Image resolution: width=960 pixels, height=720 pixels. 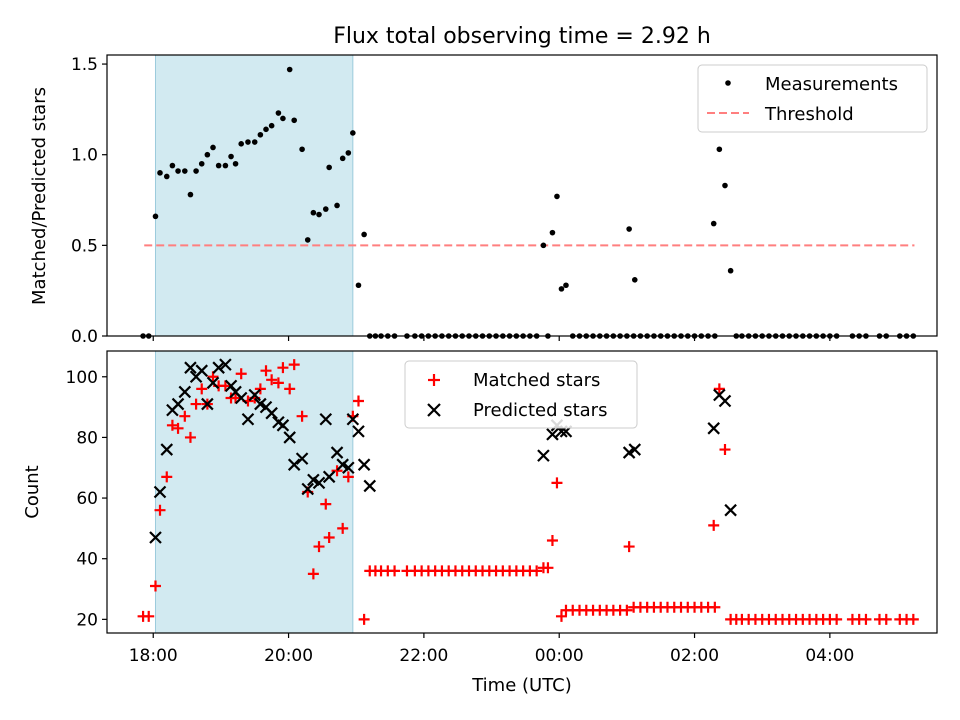 What do you see at coordinates (87, 560) in the screenshot?
I see `bottom-y-tick-label: 40` at bounding box center [87, 560].